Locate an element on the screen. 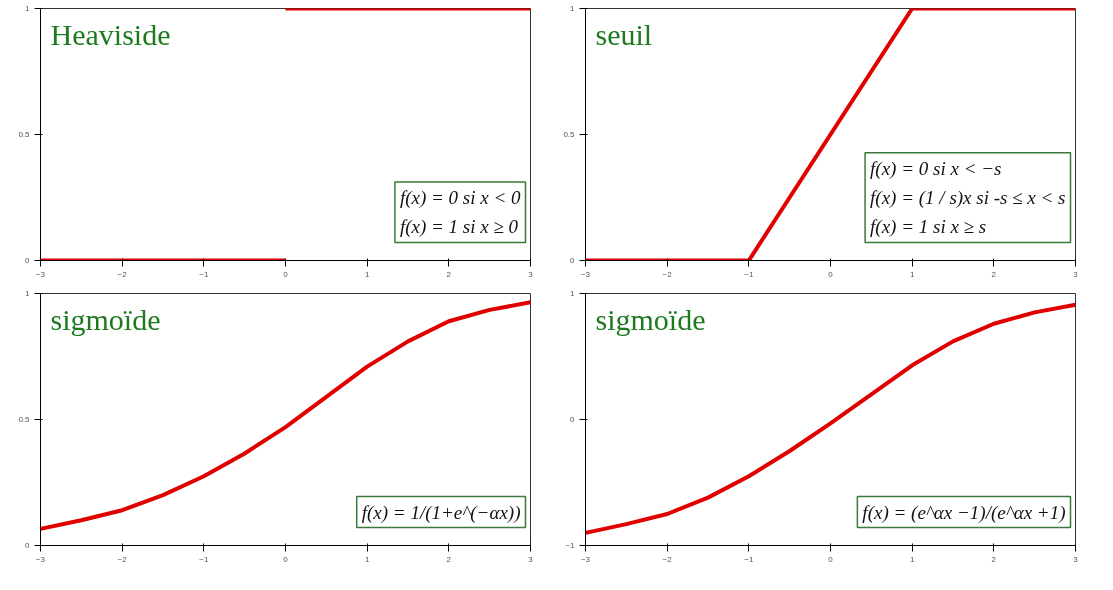 The width and height of the screenshot is (1113, 590). annotation: f(x) = 1 si x ≥ s is located at coordinates (928, 227).